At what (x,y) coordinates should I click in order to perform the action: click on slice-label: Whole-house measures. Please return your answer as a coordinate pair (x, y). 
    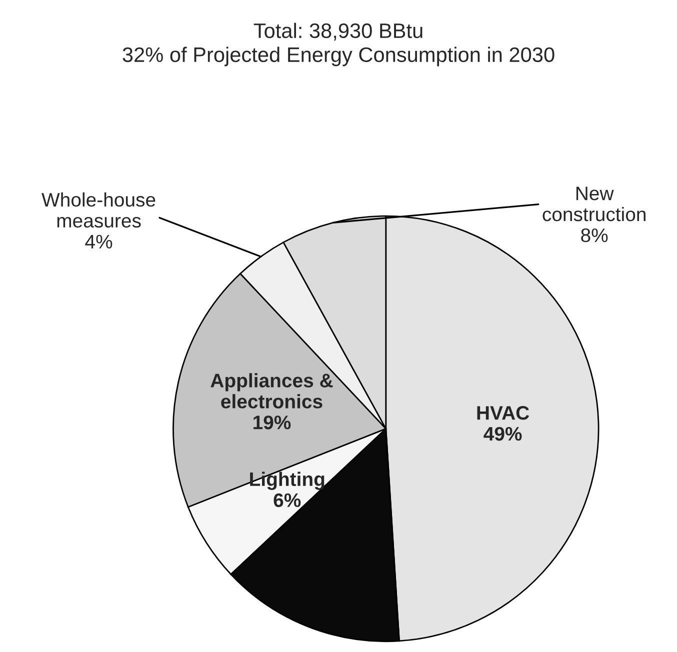
    Looking at the image, I should click on (99, 210).